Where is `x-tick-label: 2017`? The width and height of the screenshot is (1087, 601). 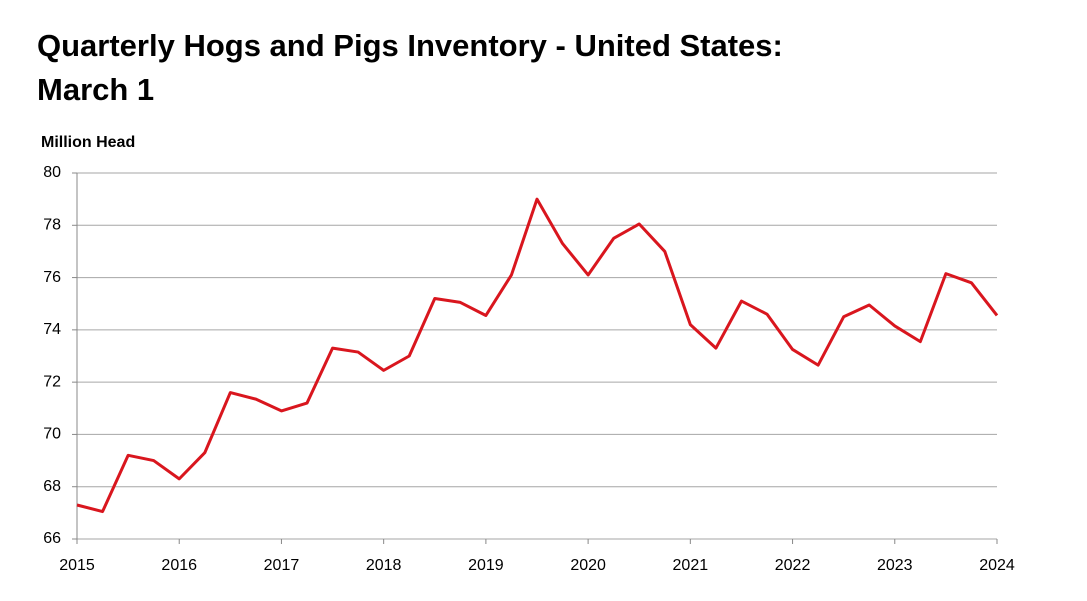
x-tick-label: 2017 is located at coordinates (282, 565).